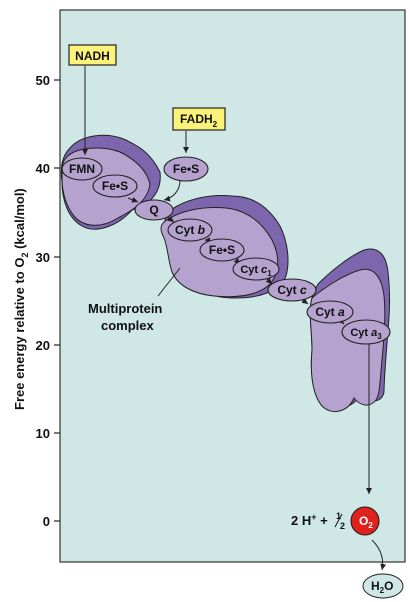 This screenshot has height=602, width=410. I want to click on cytc-label: Cyt c, so click(292, 290).